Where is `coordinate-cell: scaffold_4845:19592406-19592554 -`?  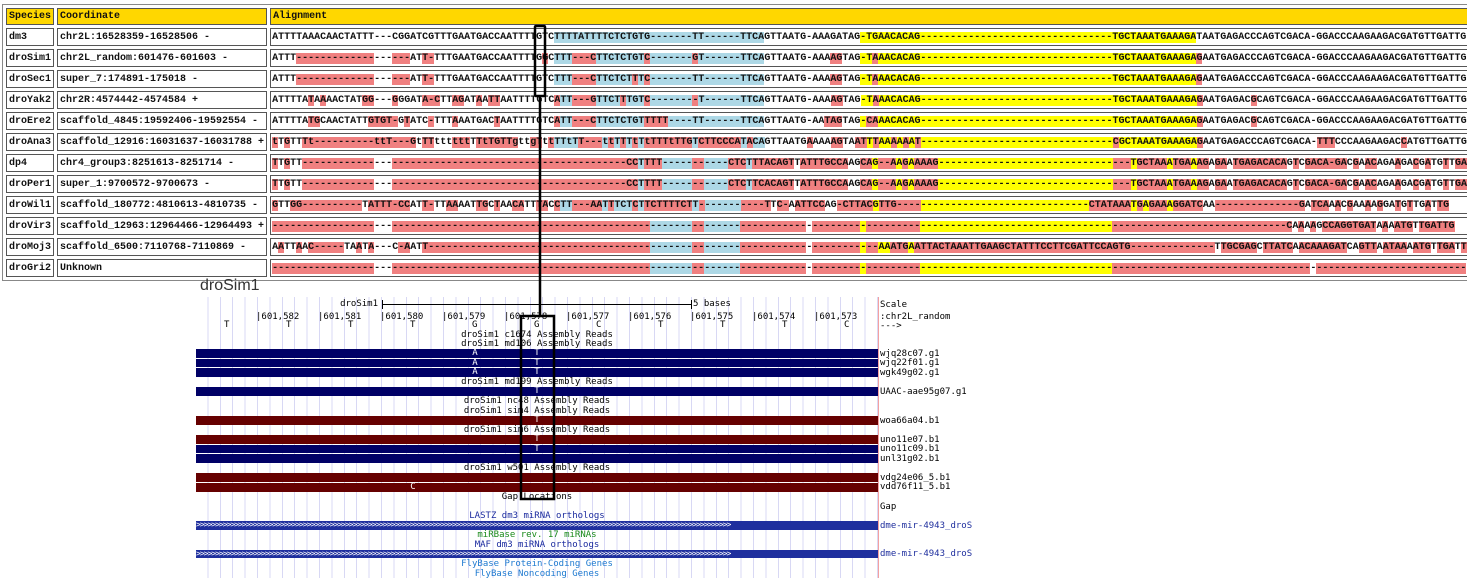 coordinate-cell: scaffold_4845:19592406-19592554 - is located at coordinates (162, 121).